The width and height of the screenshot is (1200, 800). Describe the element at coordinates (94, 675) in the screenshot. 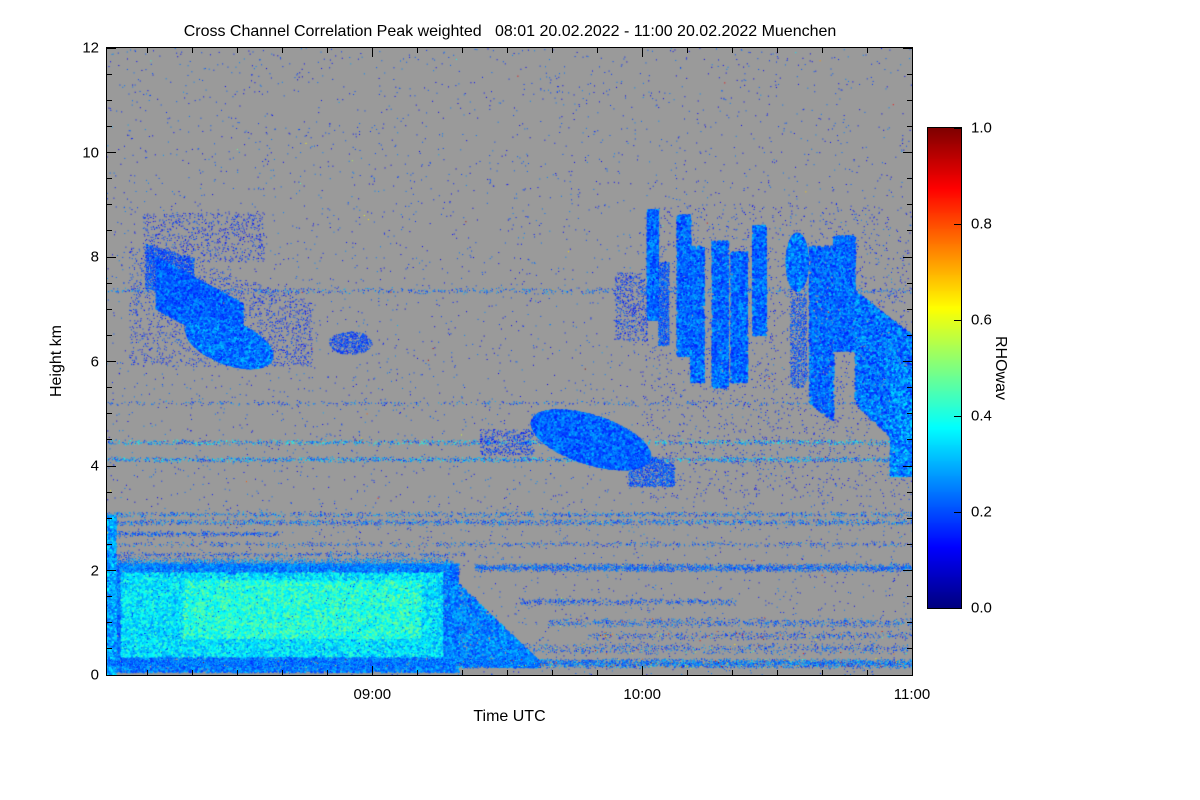

I see `y-tick-label: 0` at that location.